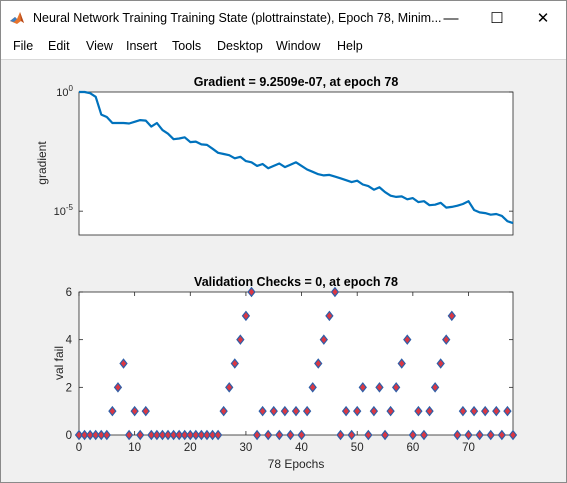 Image resolution: width=567 pixels, height=483 pixels. What do you see at coordinates (187, 46) in the screenshot?
I see `menu-tools: Tools` at bounding box center [187, 46].